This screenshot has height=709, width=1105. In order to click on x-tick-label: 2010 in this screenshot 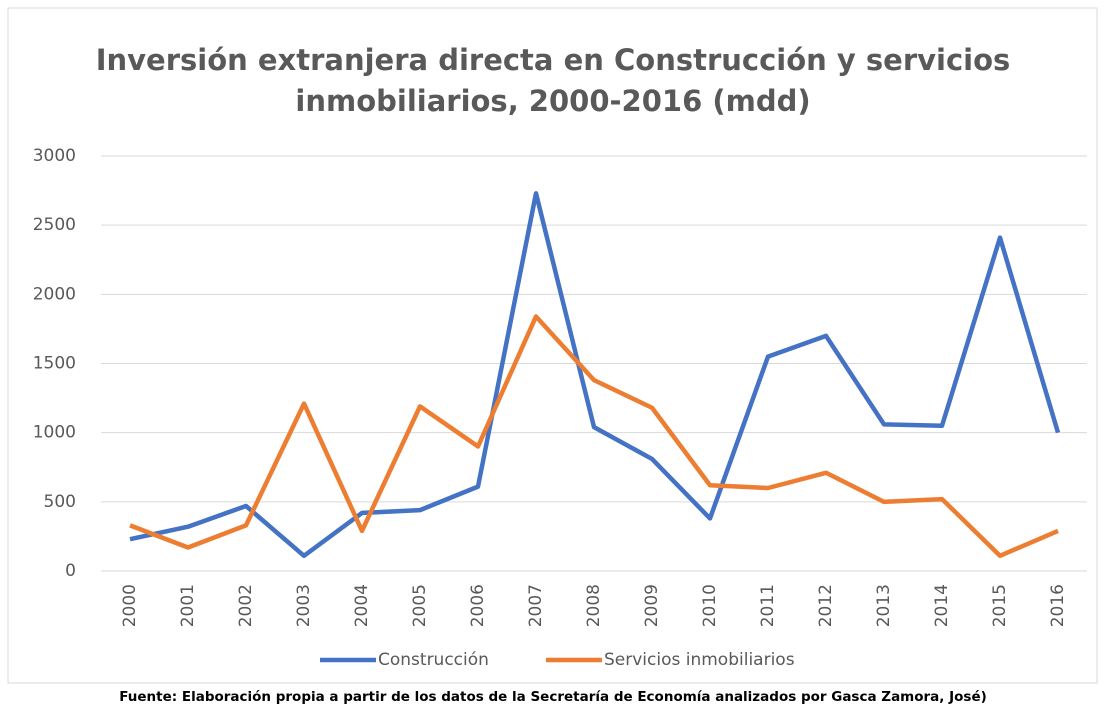, I will do `click(710, 605)`.